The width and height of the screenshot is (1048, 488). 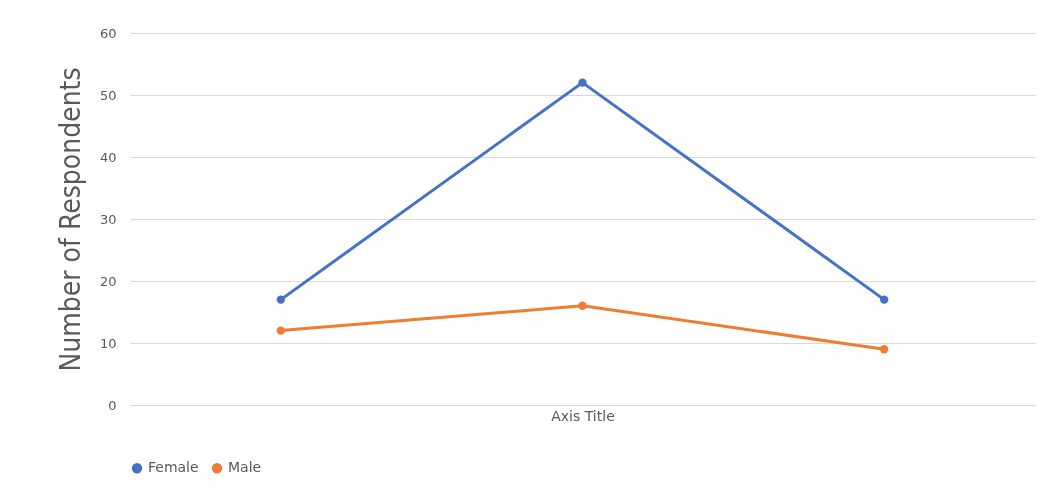 I want to click on legend-label: Female, so click(x=173, y=467).